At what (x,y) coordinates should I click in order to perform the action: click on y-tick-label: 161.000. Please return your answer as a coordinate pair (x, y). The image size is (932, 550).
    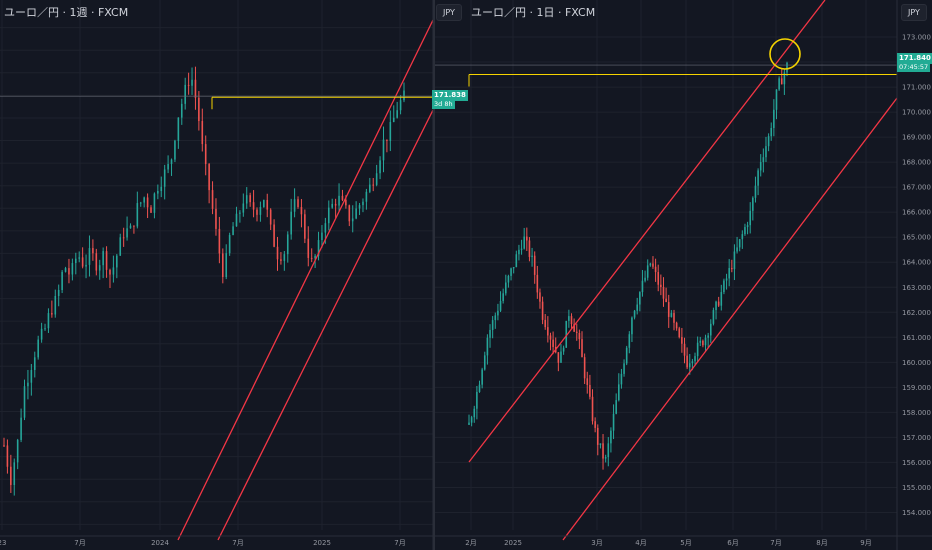
    Looking at the image, I should click on (916, 338).